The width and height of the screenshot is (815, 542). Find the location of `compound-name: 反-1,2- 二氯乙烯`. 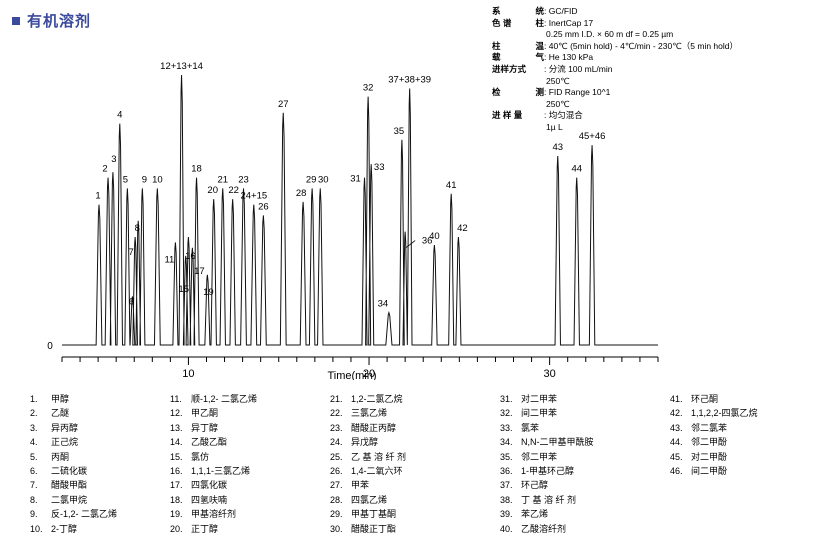

compound-name: 反-1,2- 二氯乙烯 is located at coordinates (84, 514).